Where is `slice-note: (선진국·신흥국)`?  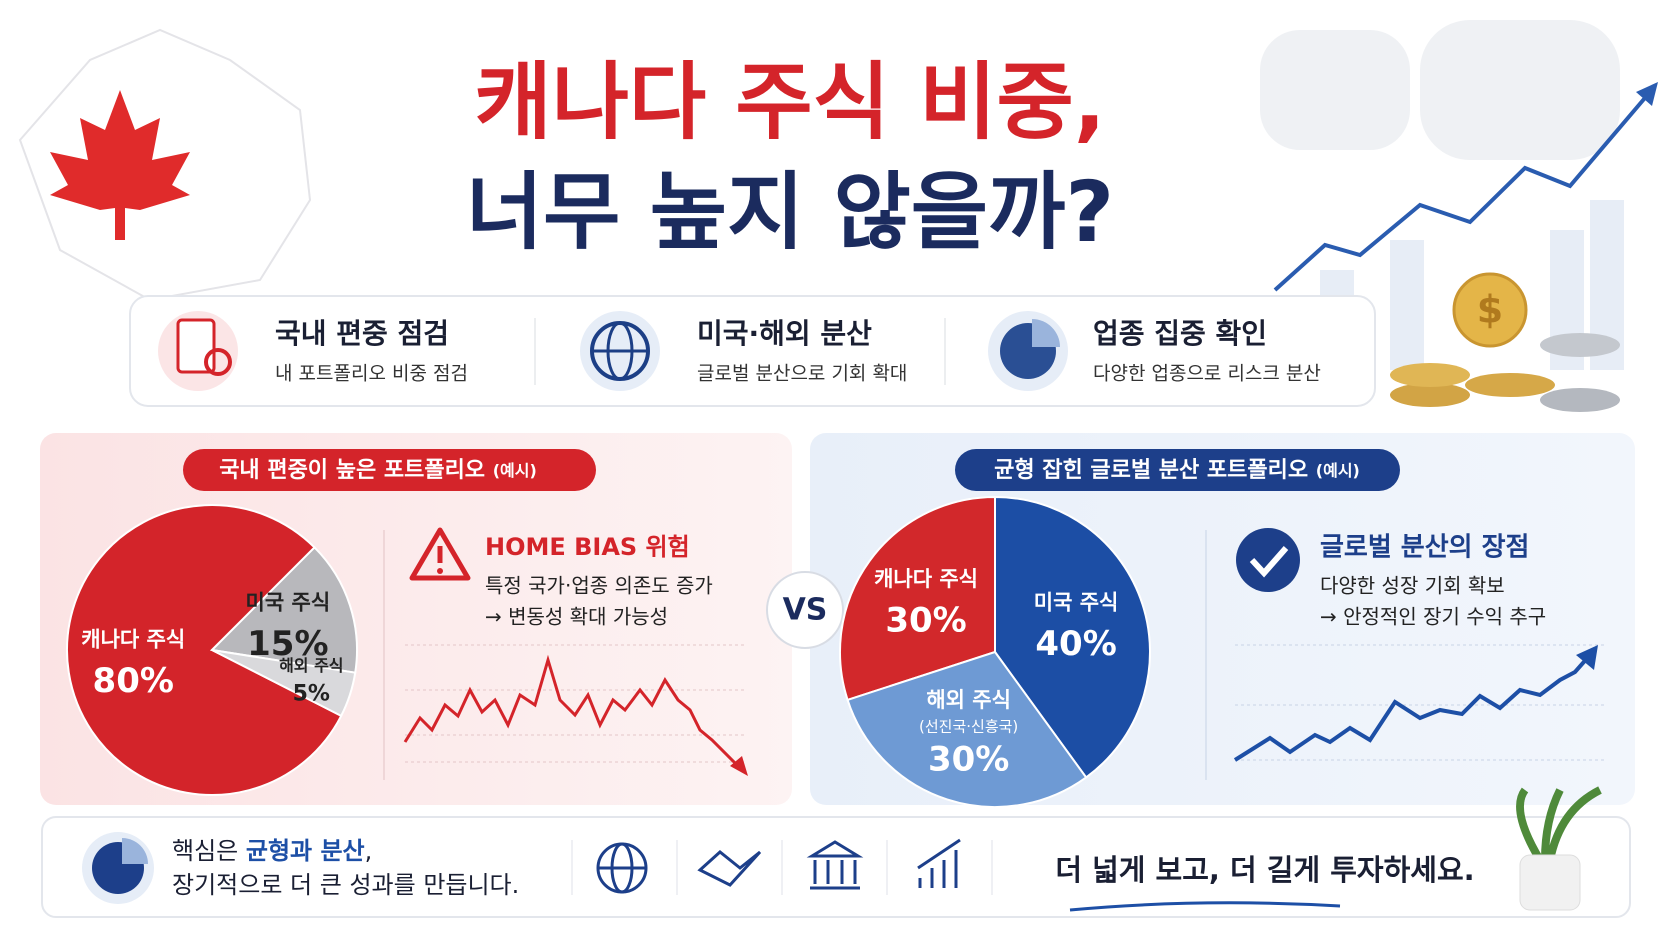
slice-note: (선진국·신흥국) is located at coordinates (968, 727).